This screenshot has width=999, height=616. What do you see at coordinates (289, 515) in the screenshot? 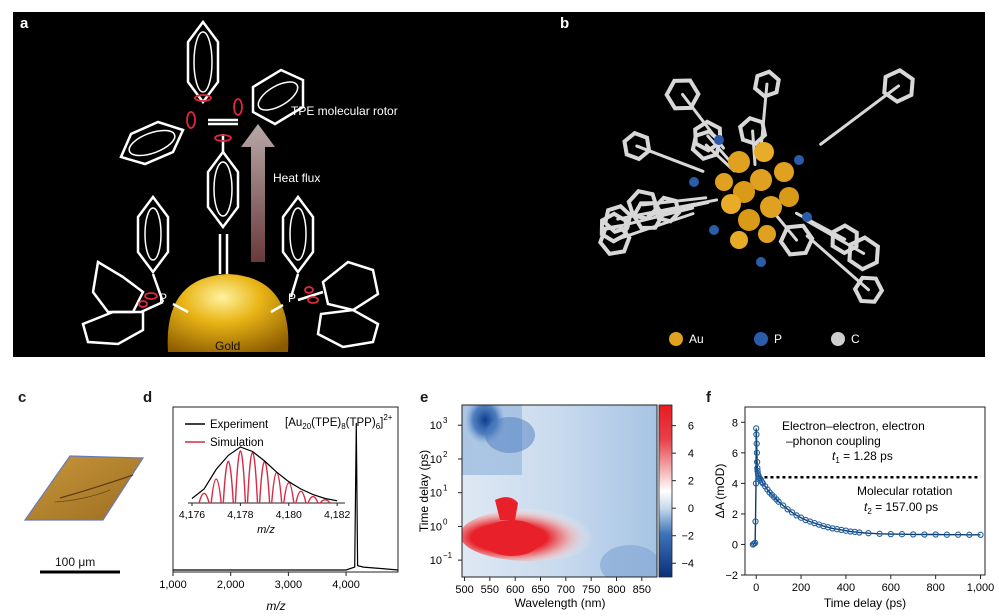
I see `inset-x-tick-label: 4,180` at bounding box center [289, 515].